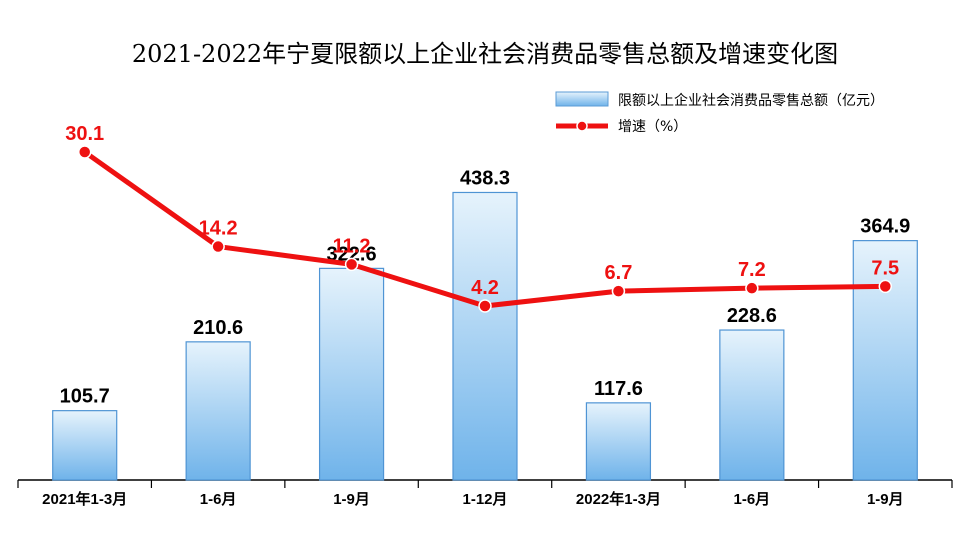  Describe the element at coordinates (582, 99) in the screenshot. I see `legend-bar-swatch` at that location.